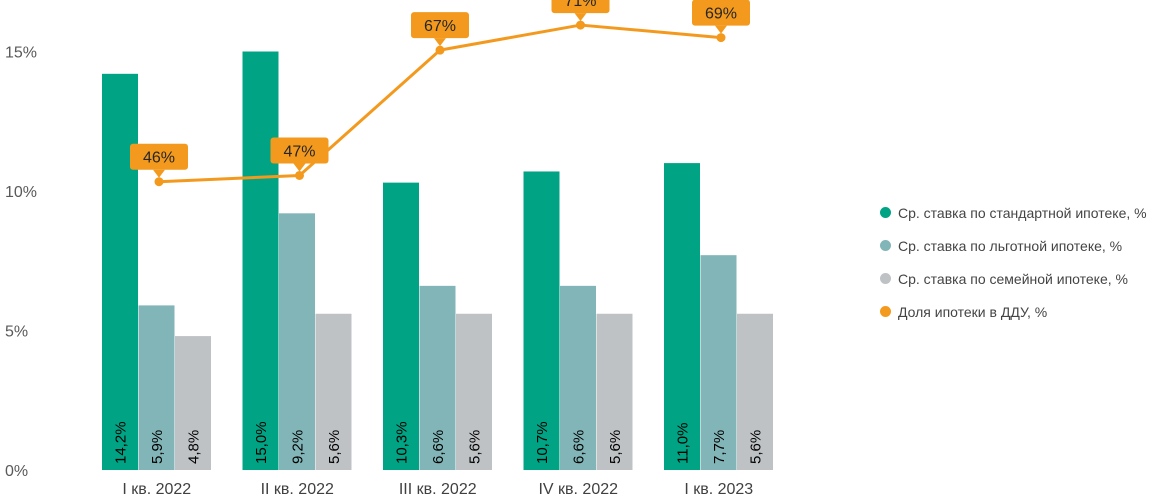  Describe the element at coordinates (16, 332) in the screenshot. I see `y-tick-label: 5%` at that location.